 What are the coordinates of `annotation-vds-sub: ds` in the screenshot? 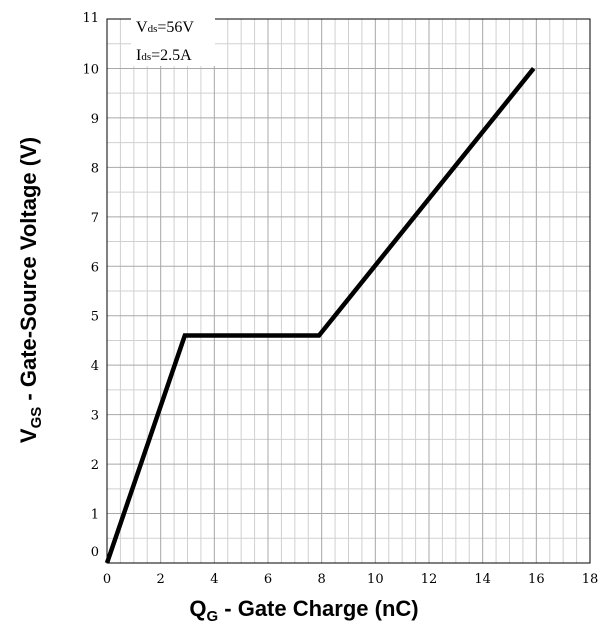 It's located at (153, 29).